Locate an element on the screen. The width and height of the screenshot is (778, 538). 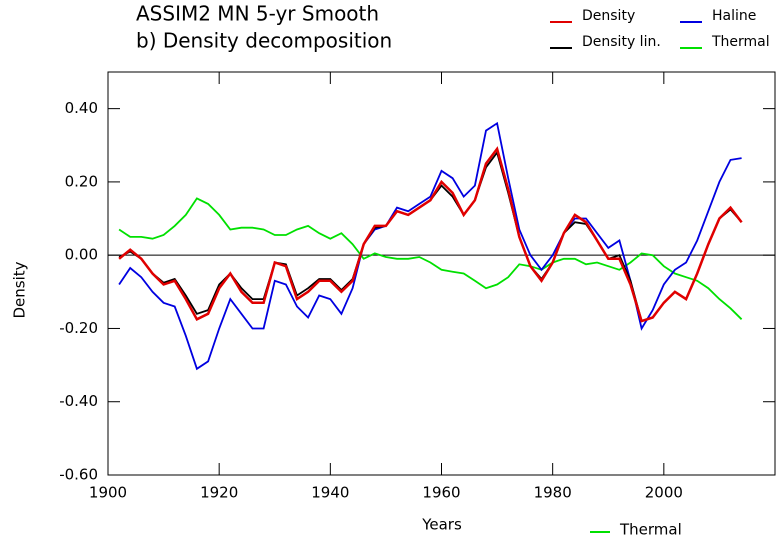
legend-label: Density lin. is located at coordinates (621, 42).